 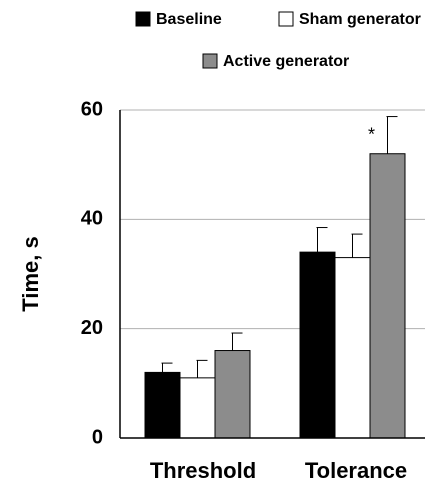 What do you see at coordinates (189, 19) in the screenshot?
I see `legend-label-0: Baseline` at bounding box center [189, 19].